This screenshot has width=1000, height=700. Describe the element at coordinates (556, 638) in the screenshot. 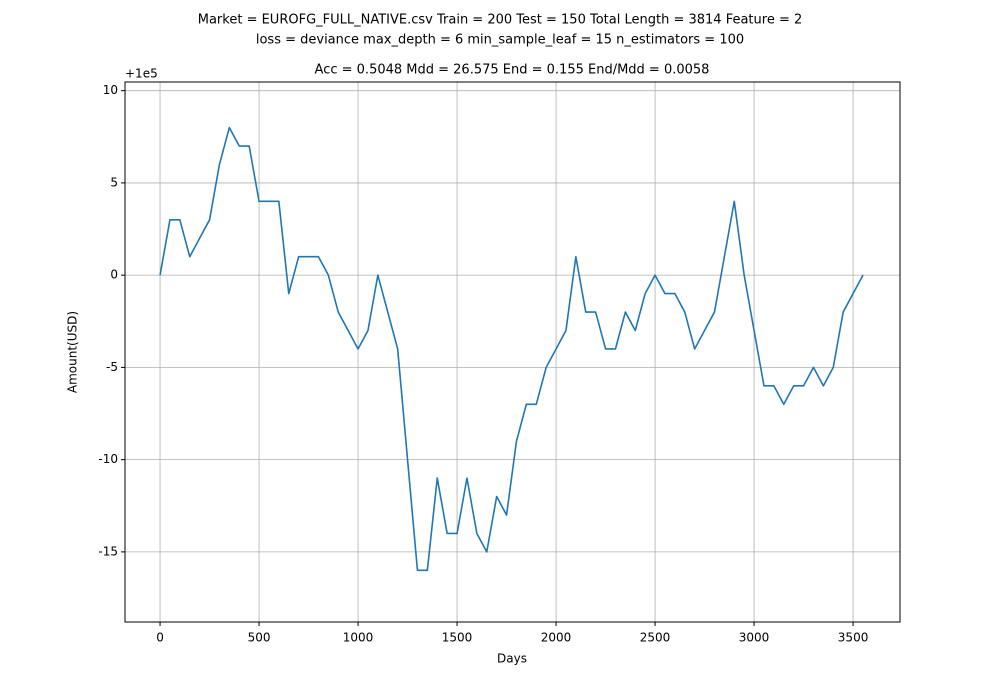

I see `x-tick-label: 2000` at that location.